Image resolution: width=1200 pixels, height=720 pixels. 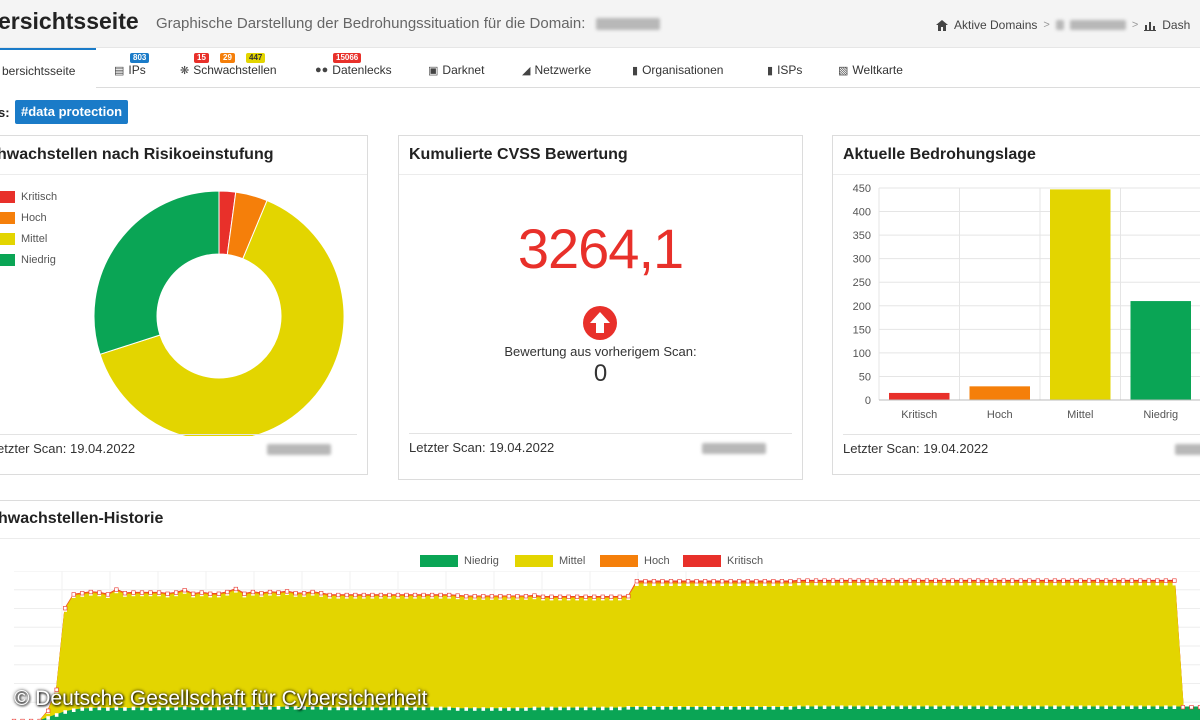 I want to click on legend-item-niedrig: Niedrig, so click(x=28, y=260).